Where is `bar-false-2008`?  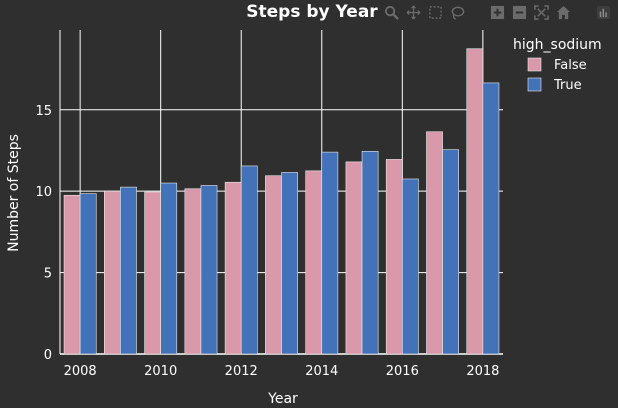
bar-false-2008 is located at coordinates (72, 274).